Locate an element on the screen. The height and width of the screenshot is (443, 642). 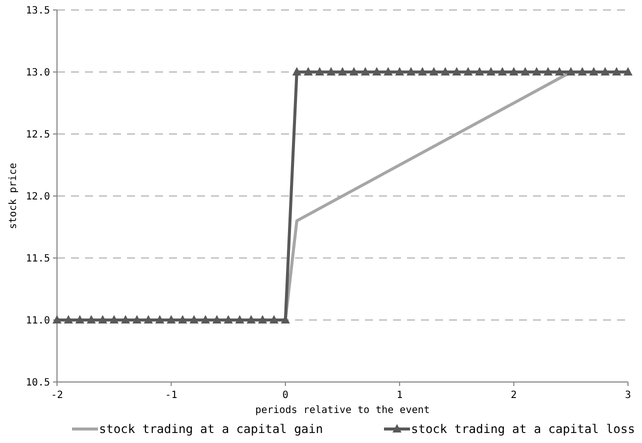
x-tick-label: 0 is located at coordinates (285, 395).